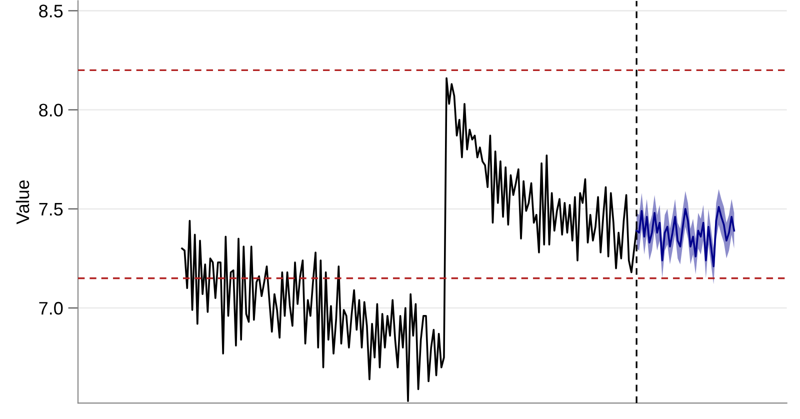 The height and width of the screenshot is (419, 800). I want to click on y-tick-label: 8.5, so click(51, 11).